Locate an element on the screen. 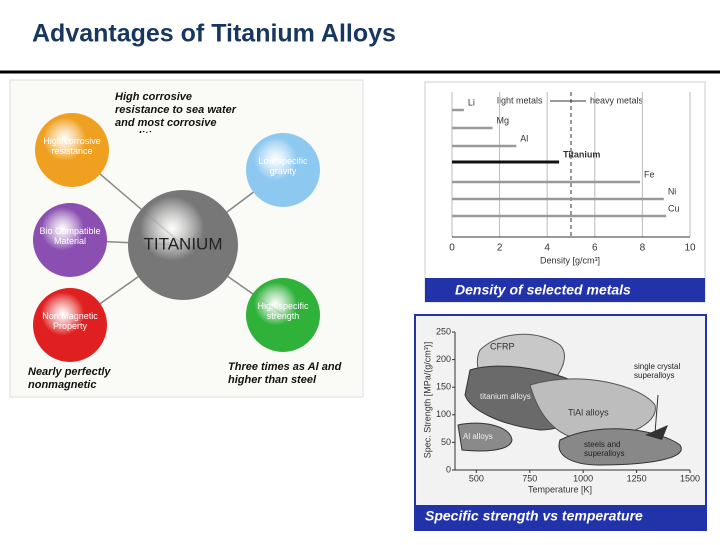  region-label: CFRP is located at coordinates (502, 346).